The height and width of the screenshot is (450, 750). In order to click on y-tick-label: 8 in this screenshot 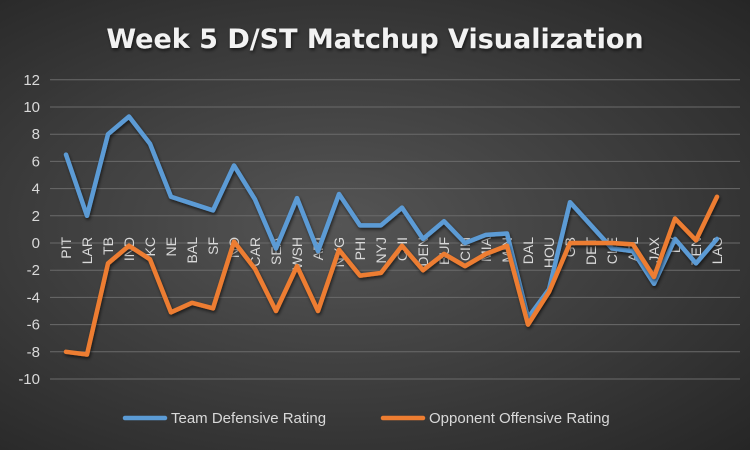, I will do `click(36, 134)`.